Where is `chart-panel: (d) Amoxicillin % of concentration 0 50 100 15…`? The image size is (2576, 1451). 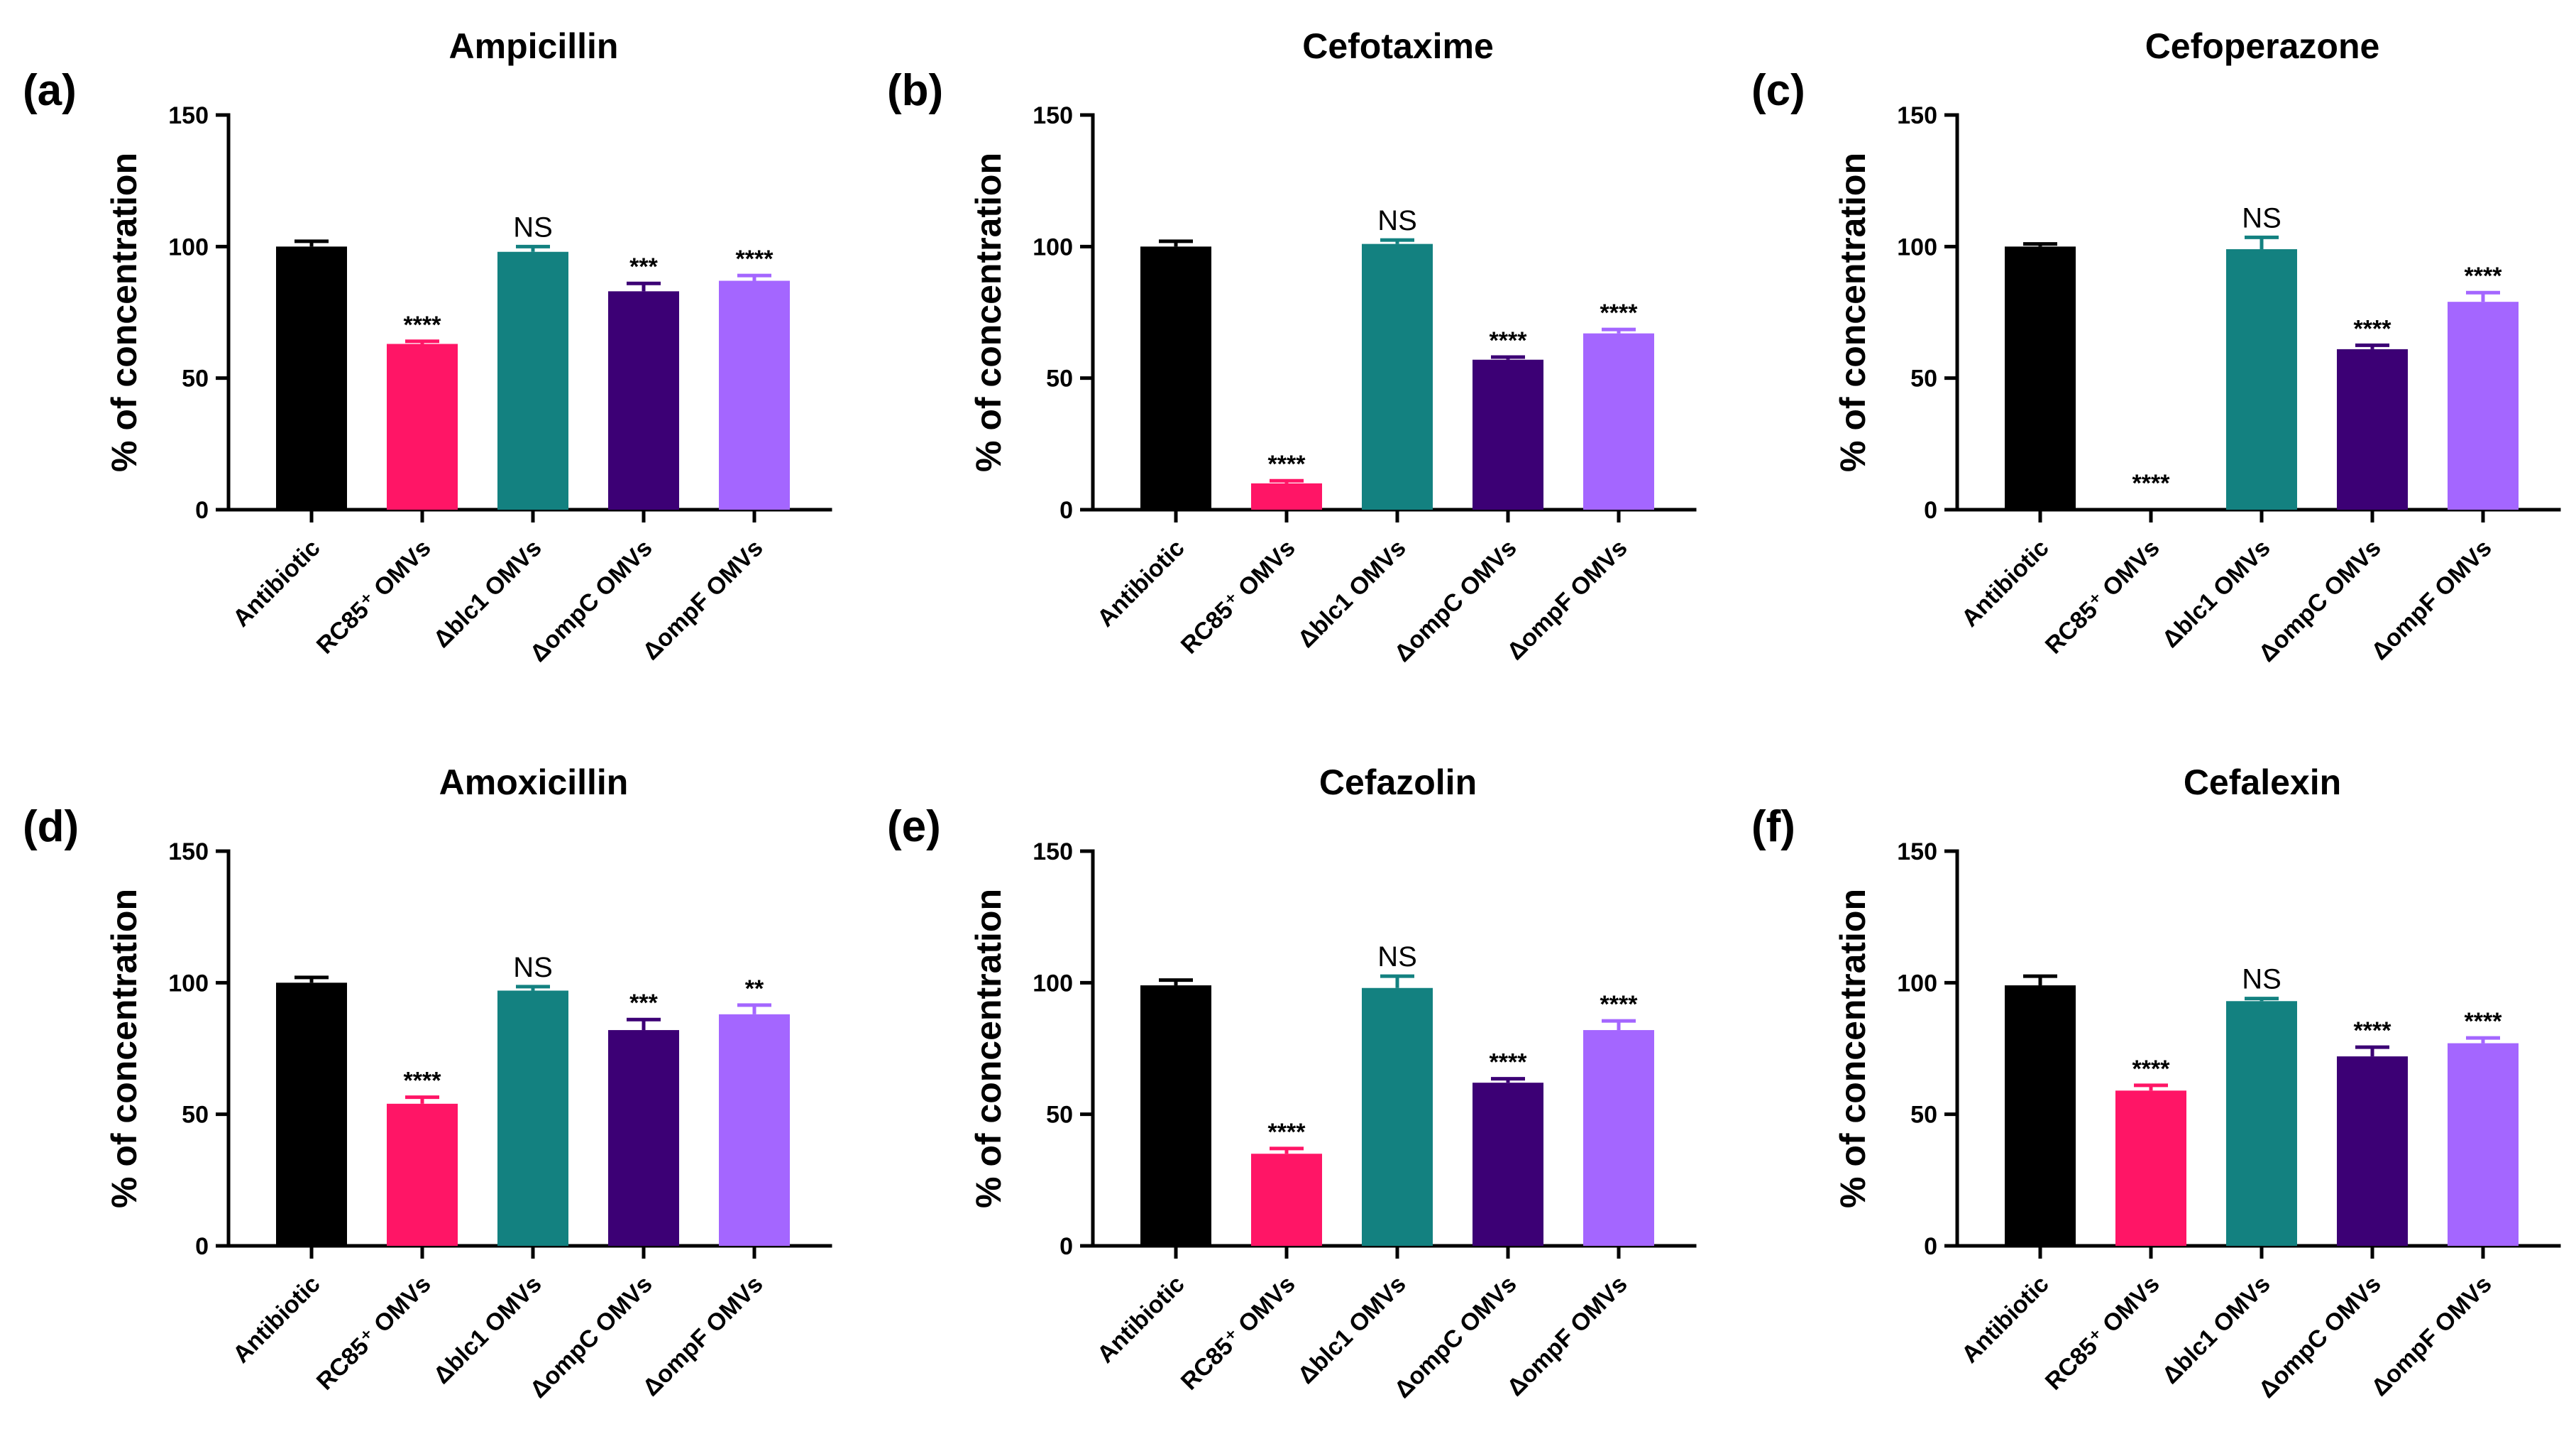 chart-panel: (d) Amoxicillin % of concentration 0 50 100 15… is located at coordinates (427, 1082).